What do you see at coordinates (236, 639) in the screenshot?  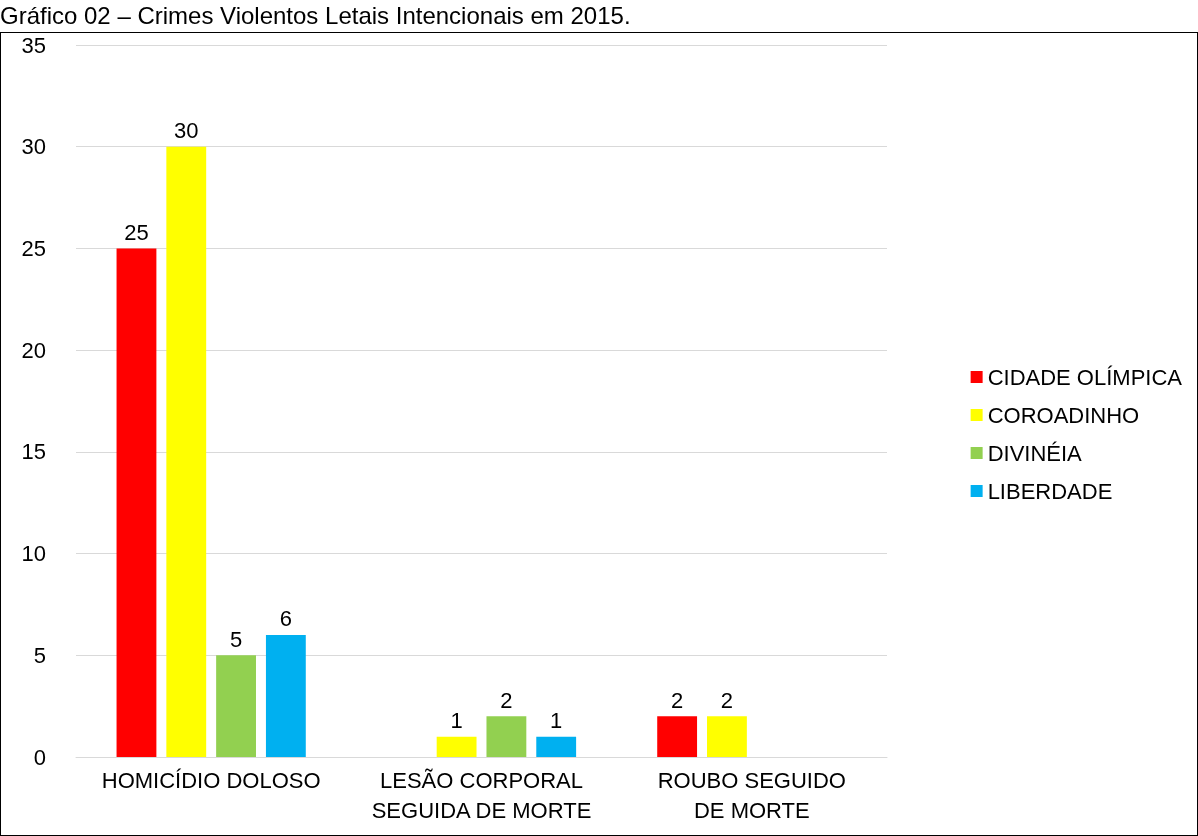 I see `data-label: 5` at bounding box center [236, 639].